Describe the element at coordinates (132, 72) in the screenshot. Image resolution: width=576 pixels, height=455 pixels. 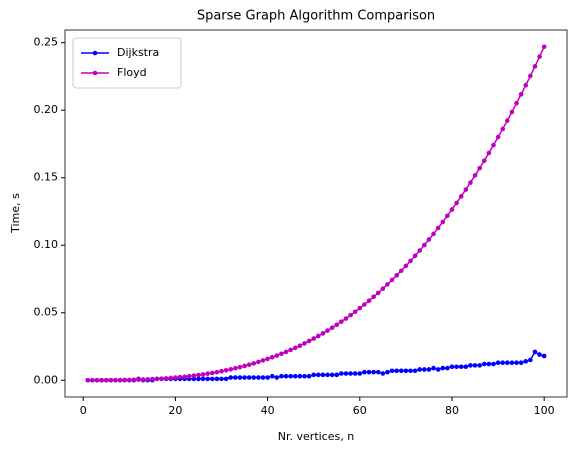
I see `legend-label: Floyd` at that location.